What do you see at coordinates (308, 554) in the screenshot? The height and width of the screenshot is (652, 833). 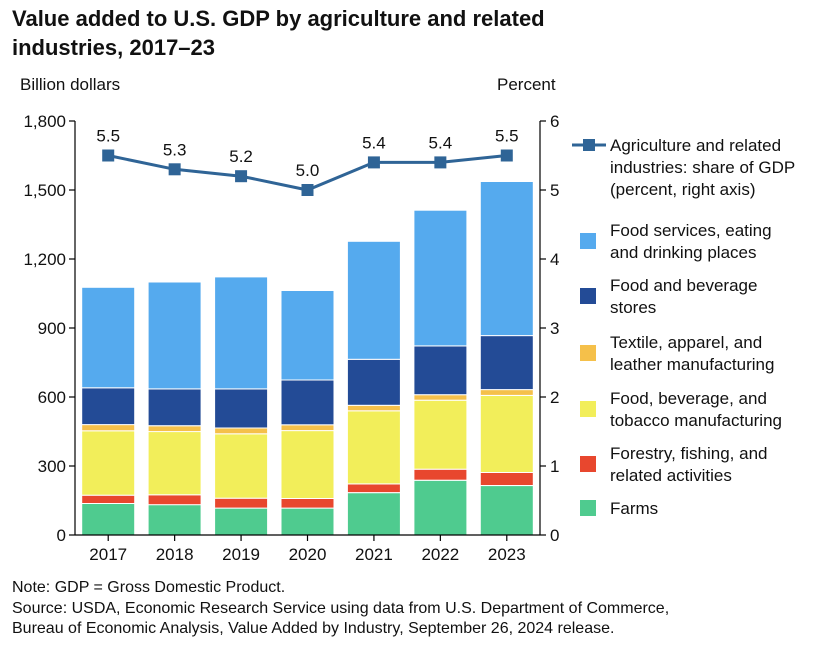 I see `x-tick-label: 2020` at bounding box center [308, 554].